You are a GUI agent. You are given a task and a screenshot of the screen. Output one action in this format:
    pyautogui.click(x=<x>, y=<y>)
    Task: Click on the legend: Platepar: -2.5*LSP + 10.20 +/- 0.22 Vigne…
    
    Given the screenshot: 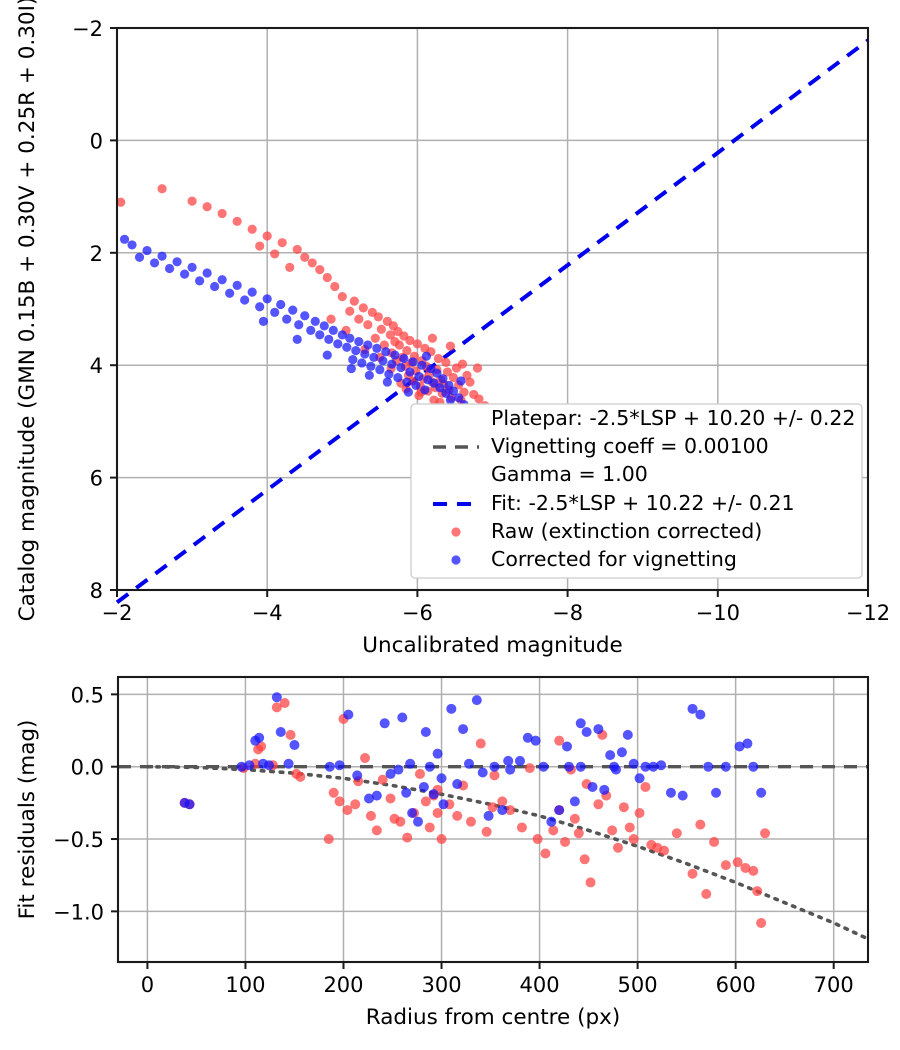 What is the action you would take?
    pyautogui.click(x=636, y=491)
    